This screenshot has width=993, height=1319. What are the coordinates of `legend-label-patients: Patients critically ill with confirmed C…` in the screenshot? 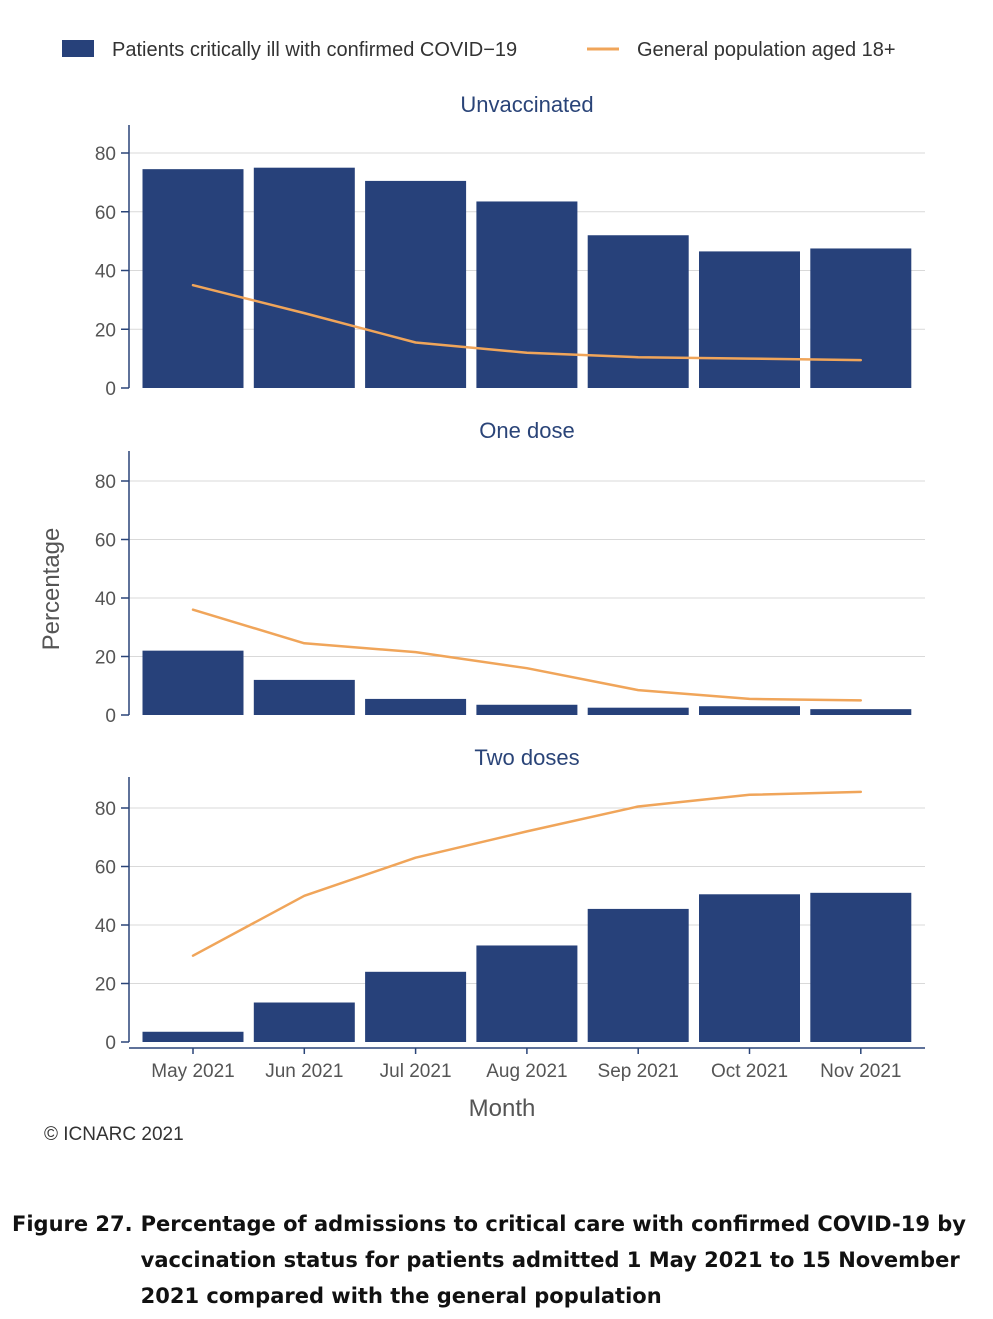 It's located at (314, 50).